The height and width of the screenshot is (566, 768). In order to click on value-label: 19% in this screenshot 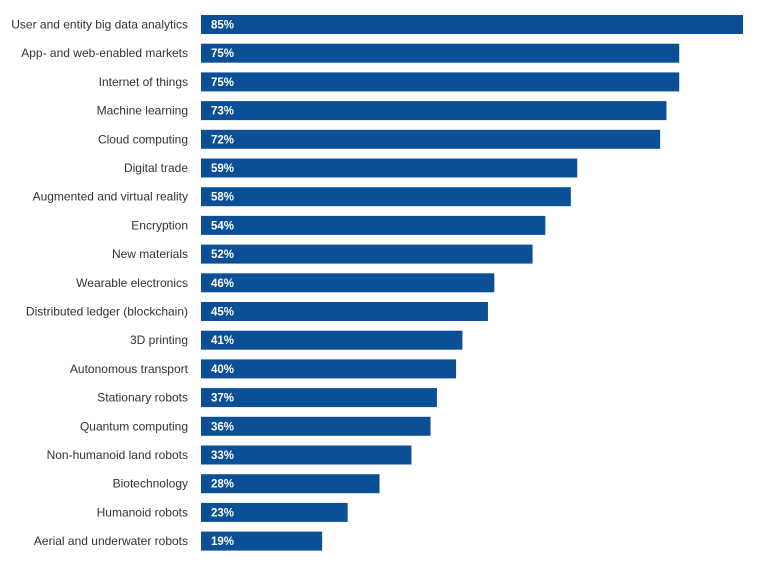, I will do `click(222, 542)`.